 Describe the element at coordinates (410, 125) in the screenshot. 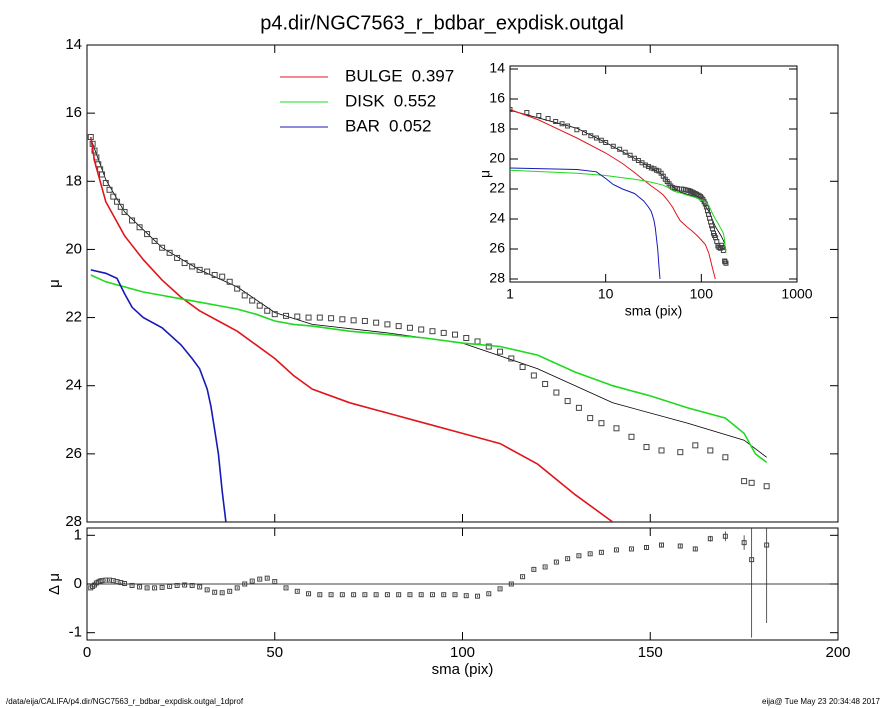

I see `legend-value: 0.052` at that location.